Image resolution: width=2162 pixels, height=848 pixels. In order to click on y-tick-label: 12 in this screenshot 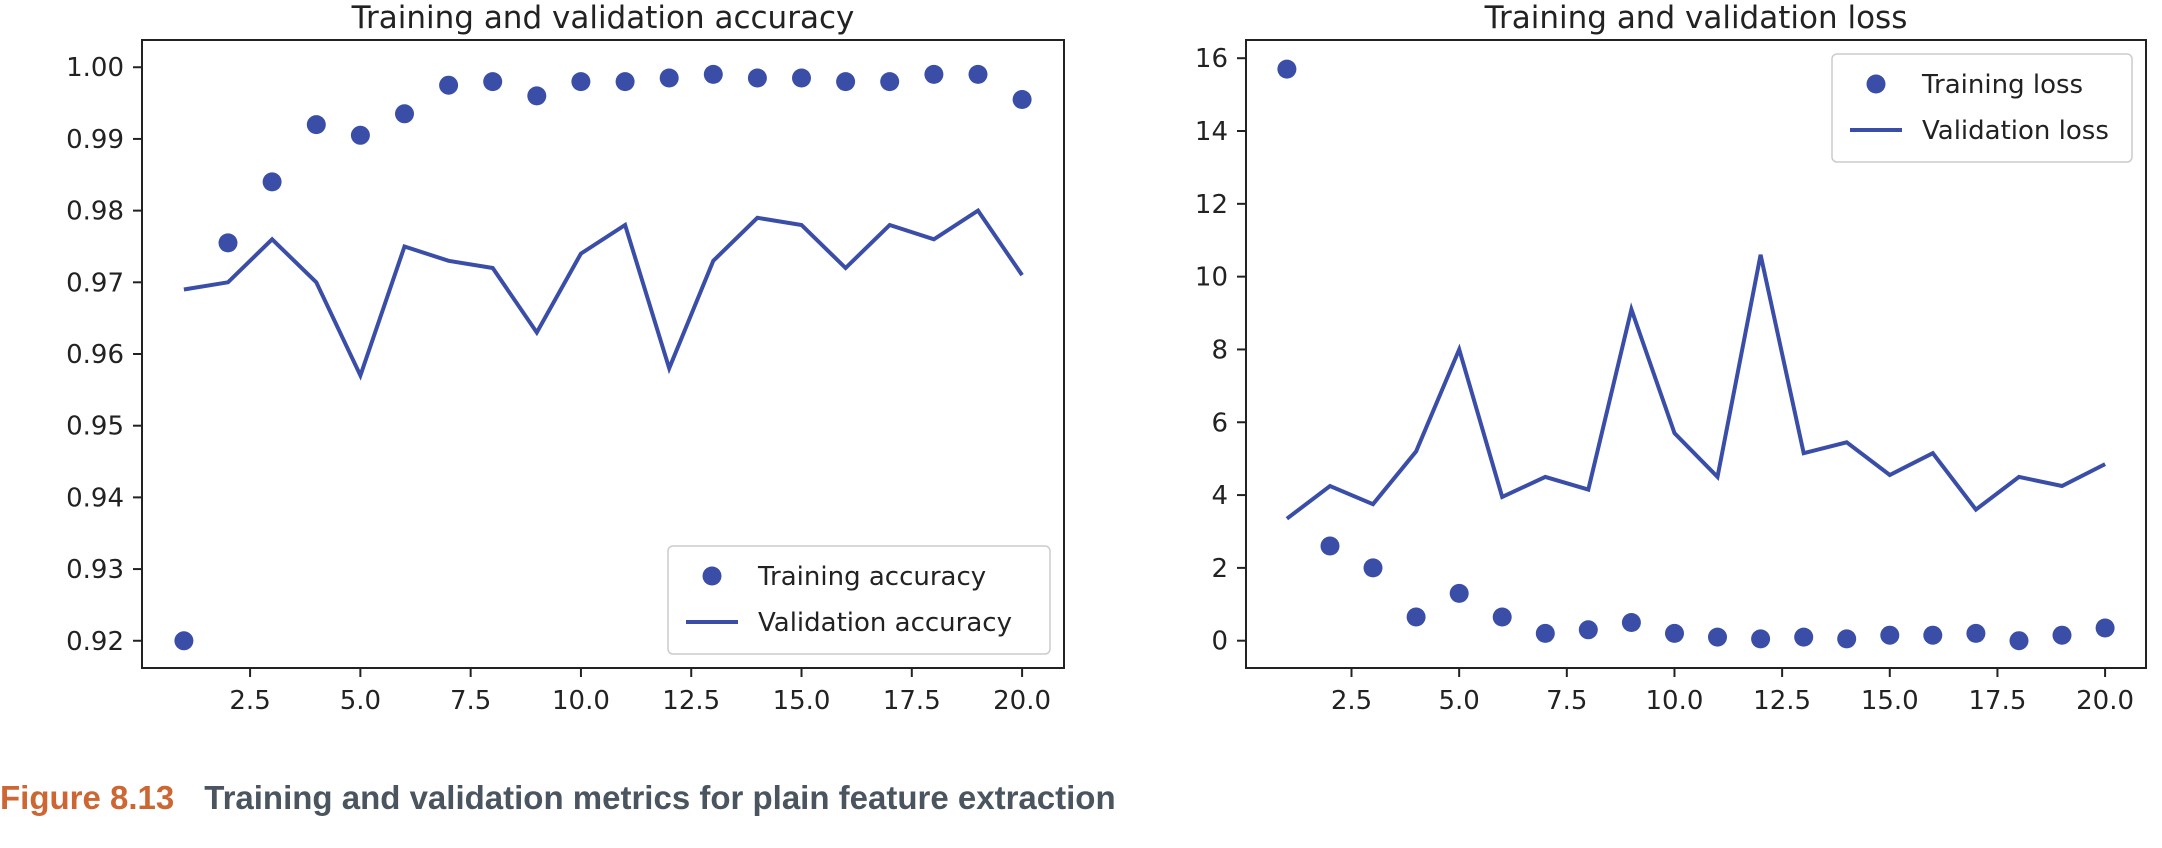, I will do `click(1211, 205)`.